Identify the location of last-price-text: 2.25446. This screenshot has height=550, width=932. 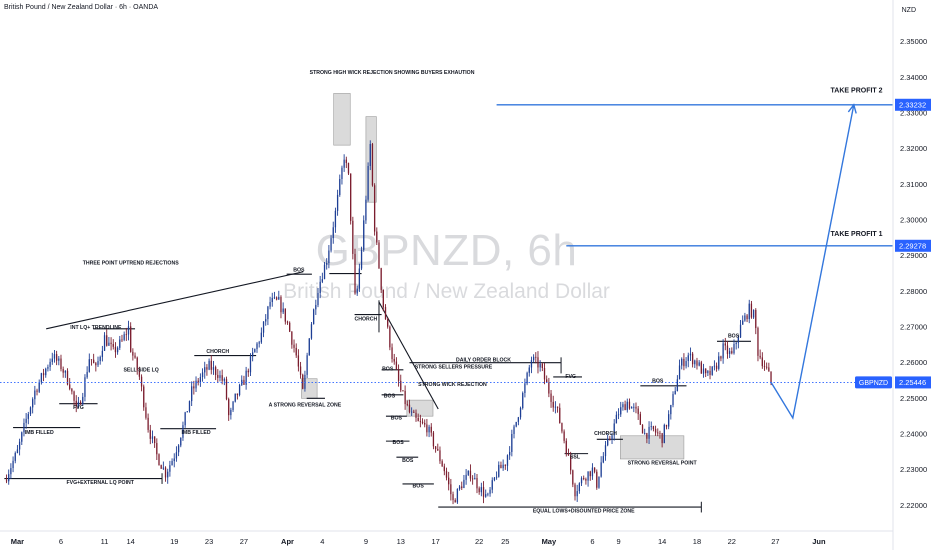
(912, 382).